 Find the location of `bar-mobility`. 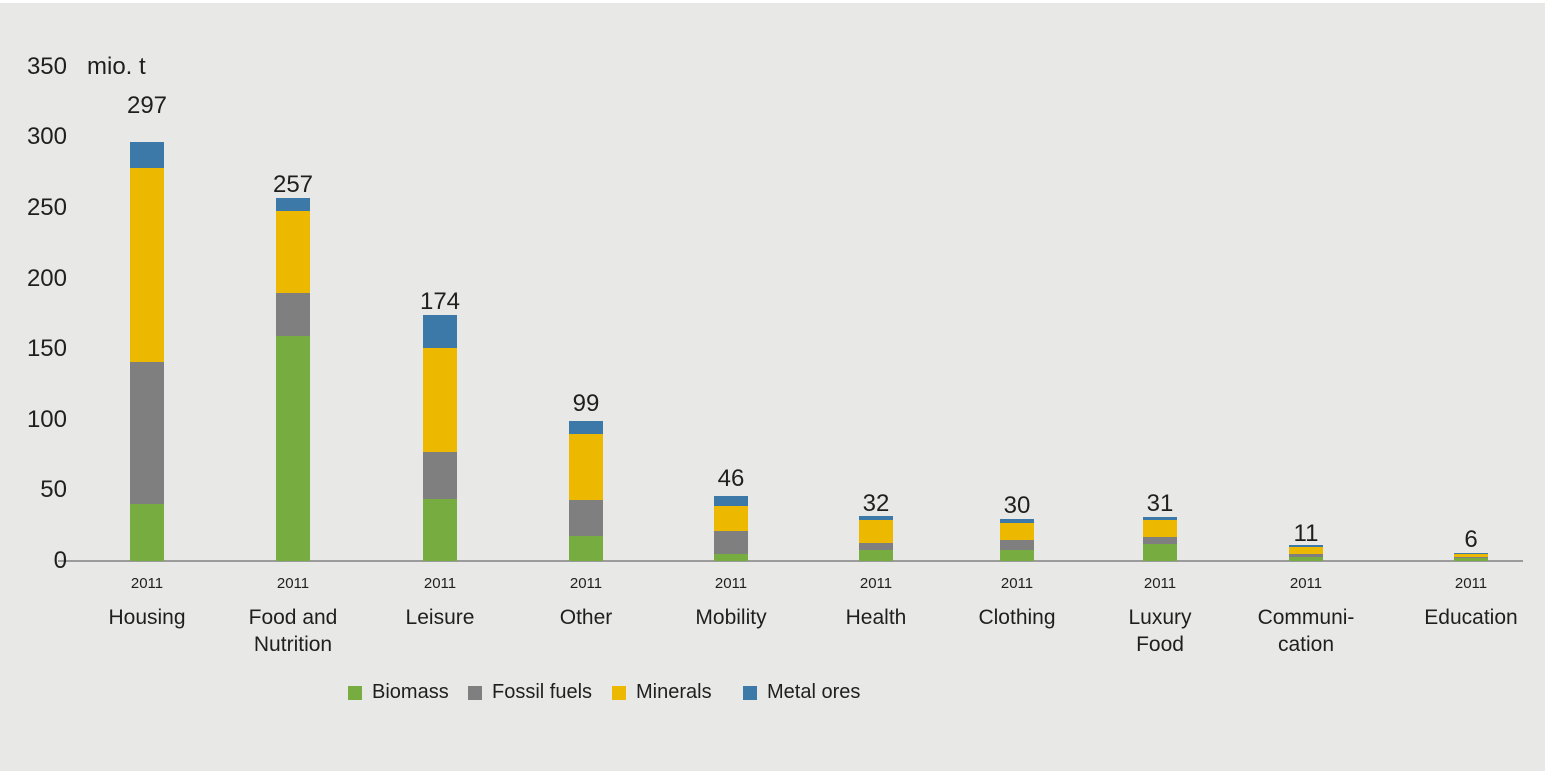

bar-mobility is located at coordinates (731, 528).